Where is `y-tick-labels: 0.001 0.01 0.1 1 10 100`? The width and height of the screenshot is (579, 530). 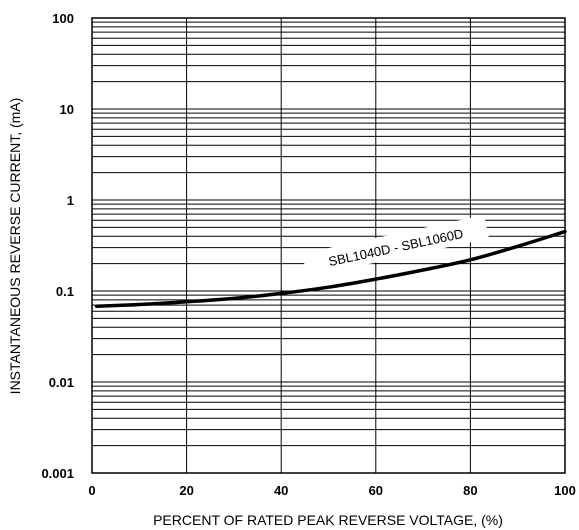
y-tick-labels: 0.001 0.01 0.1 1 10 100 is located at coordinates (57, 246).